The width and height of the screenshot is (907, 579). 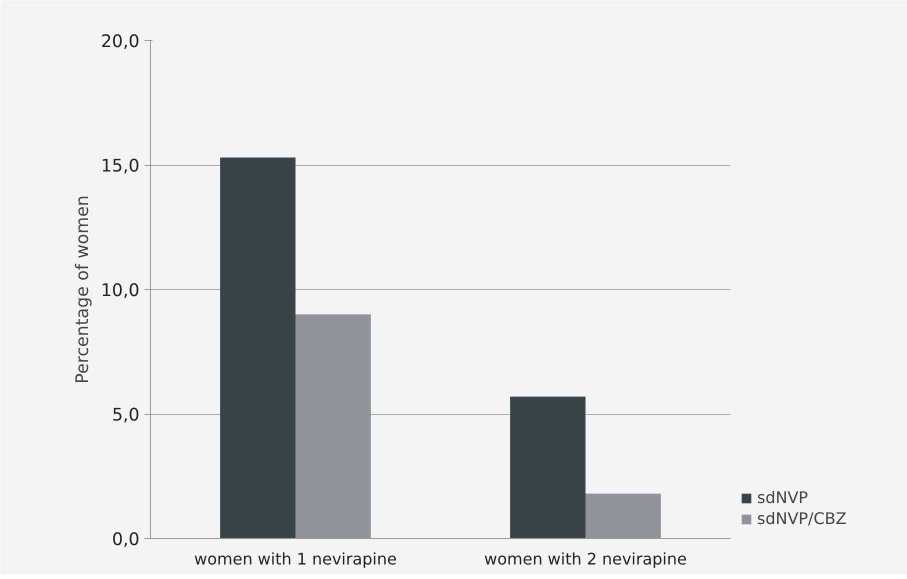 I want to click on y-tick-label: 10,0, so click(x=120, y=291).